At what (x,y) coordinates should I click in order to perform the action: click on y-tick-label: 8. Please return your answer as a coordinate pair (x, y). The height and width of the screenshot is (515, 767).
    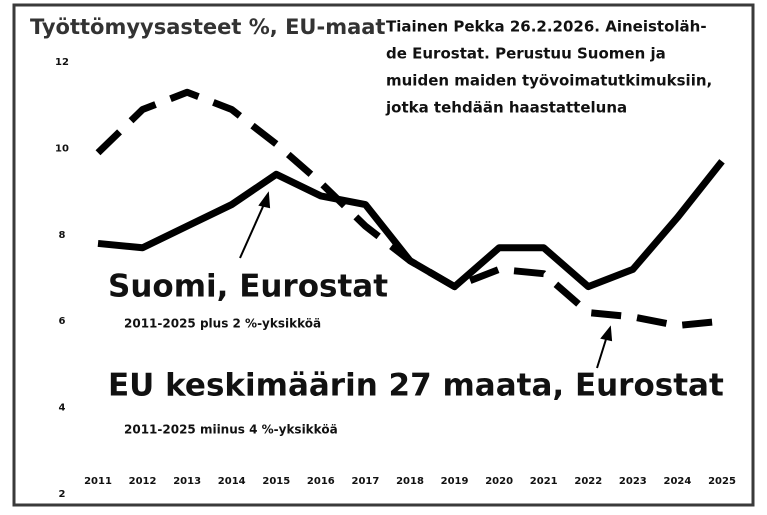
    Looking at the image, I should click on (62, 235).